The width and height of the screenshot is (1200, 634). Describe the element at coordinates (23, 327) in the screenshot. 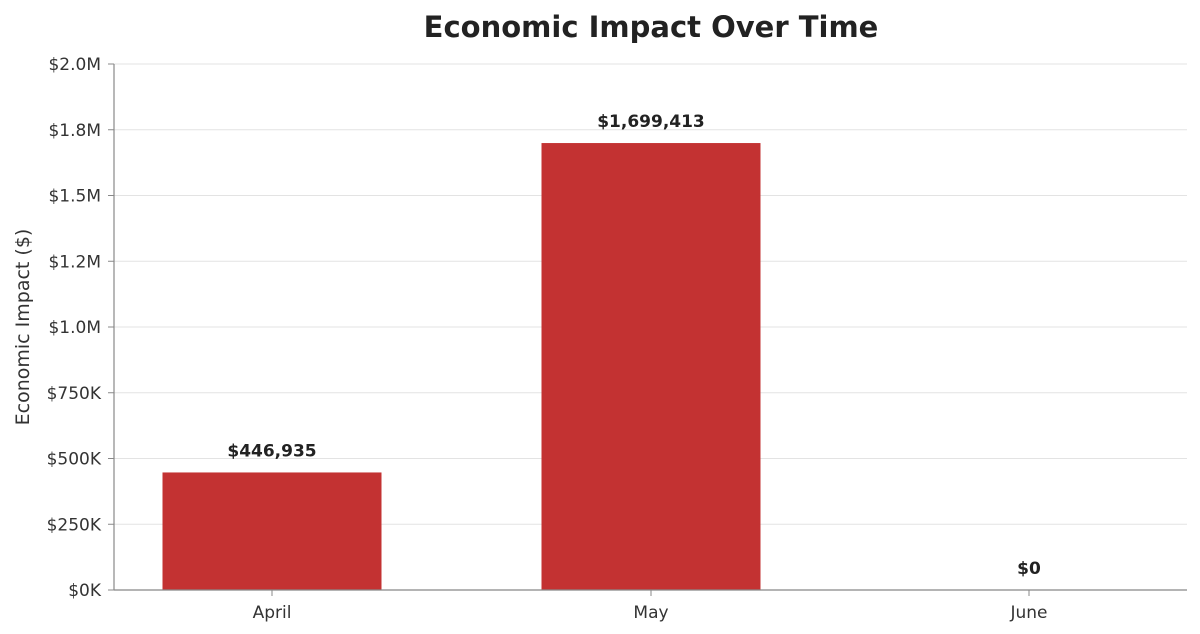

I see `y-axis-label: Economic Impact ($)` at that location.